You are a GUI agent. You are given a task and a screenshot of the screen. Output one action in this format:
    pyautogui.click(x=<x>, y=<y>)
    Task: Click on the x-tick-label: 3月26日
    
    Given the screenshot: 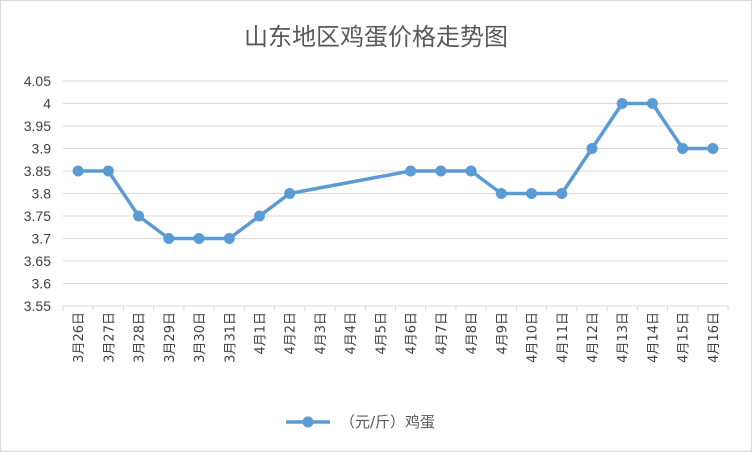 What is the action you would take?
    pyautogui.click(x=79, y=337)
    